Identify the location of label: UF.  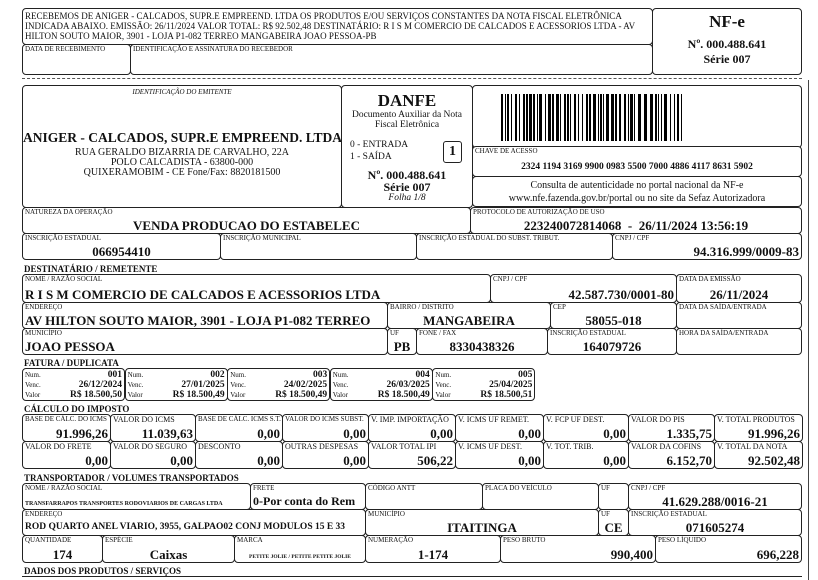
(394, 333).